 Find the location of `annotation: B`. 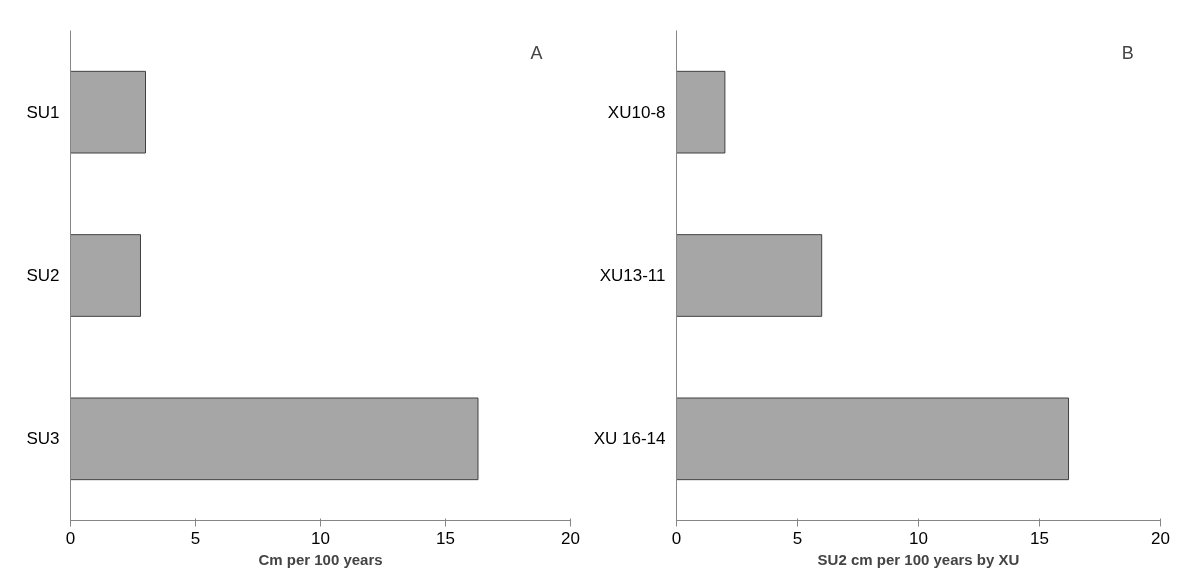

annotation: B is located at coordinates (1127, 53).